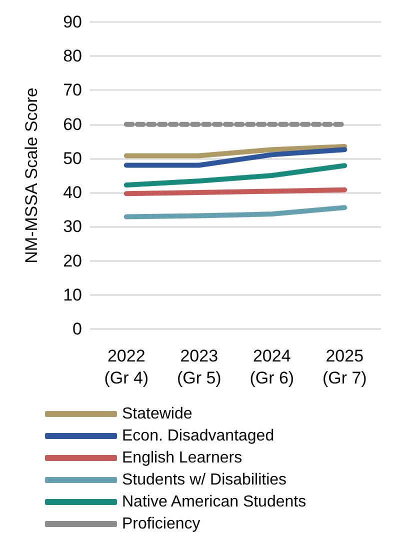 This screenshot has height=544, width=401. I want to click on y-tick-label: 40, so click(72, 192).